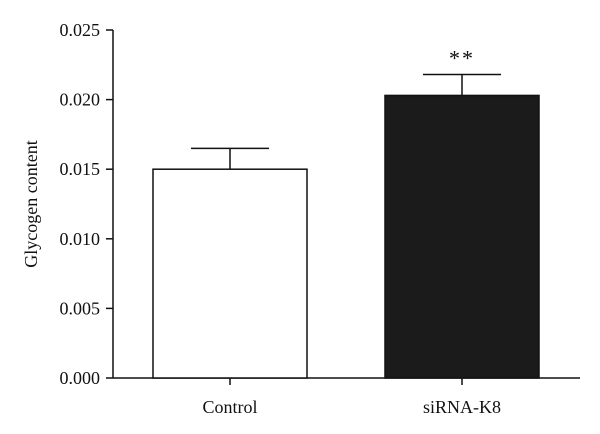 The width and height of the screenshot is (600, 434). I want to click on y-tick-label: 0.020, so click(80, 100).